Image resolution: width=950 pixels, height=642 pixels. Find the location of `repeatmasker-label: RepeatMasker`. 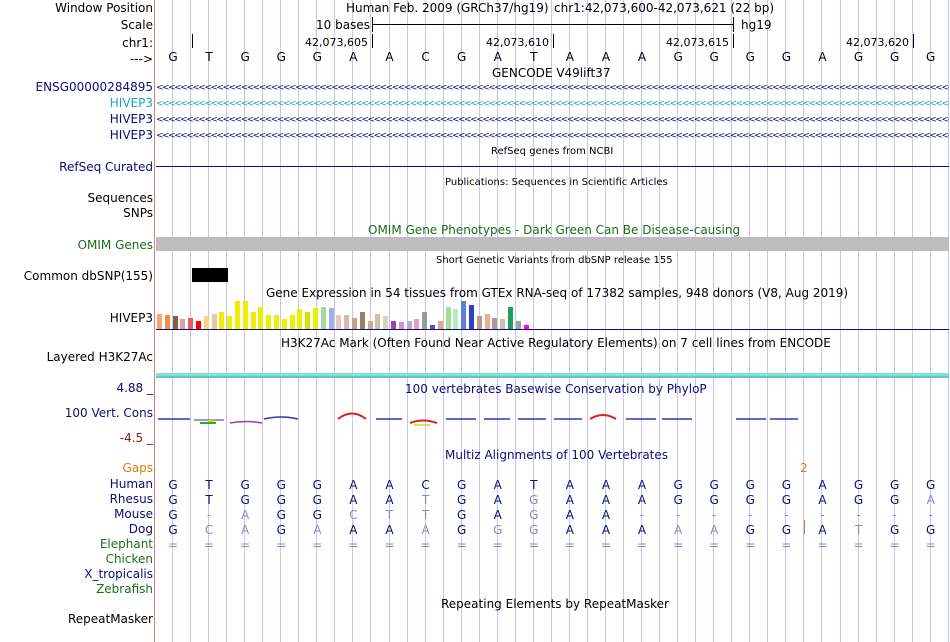

repeatmasker-label: RepeatMasker is located at coordinates (110, 619).